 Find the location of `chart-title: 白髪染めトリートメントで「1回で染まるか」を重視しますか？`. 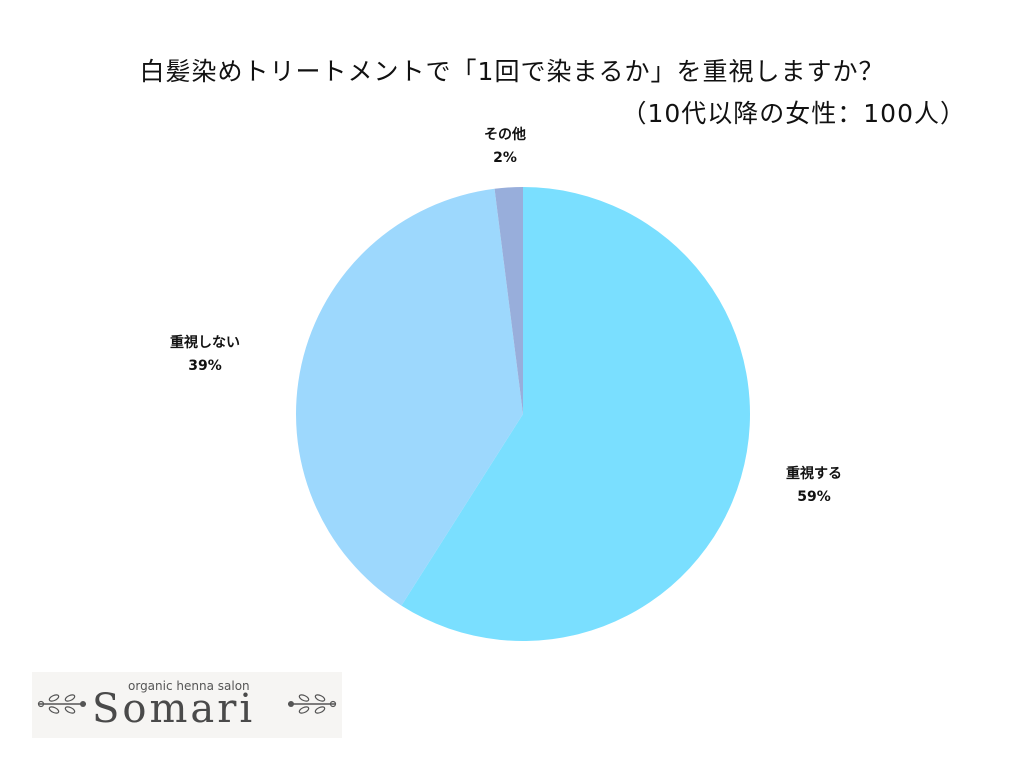

chart-title: 白髪染めトリートメントで「1回で染まるか」を重視しますか？ is located at coordinates (512, 71).